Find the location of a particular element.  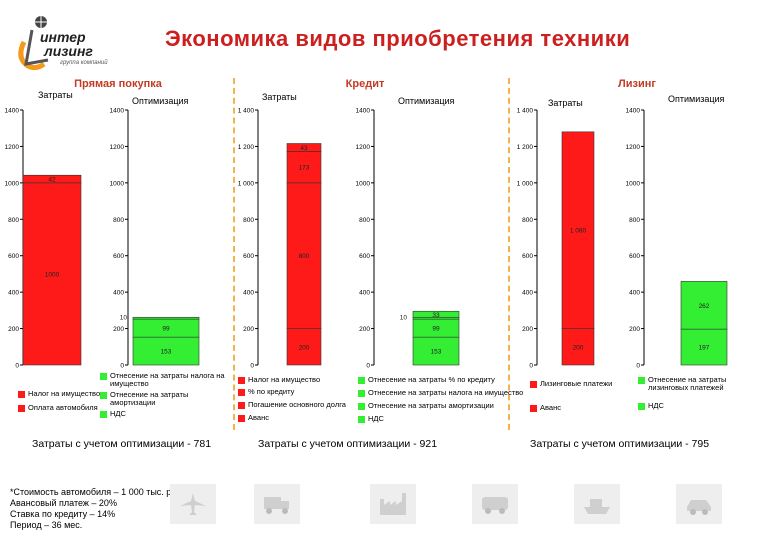

car-icon is located at coordinates (699, 504).